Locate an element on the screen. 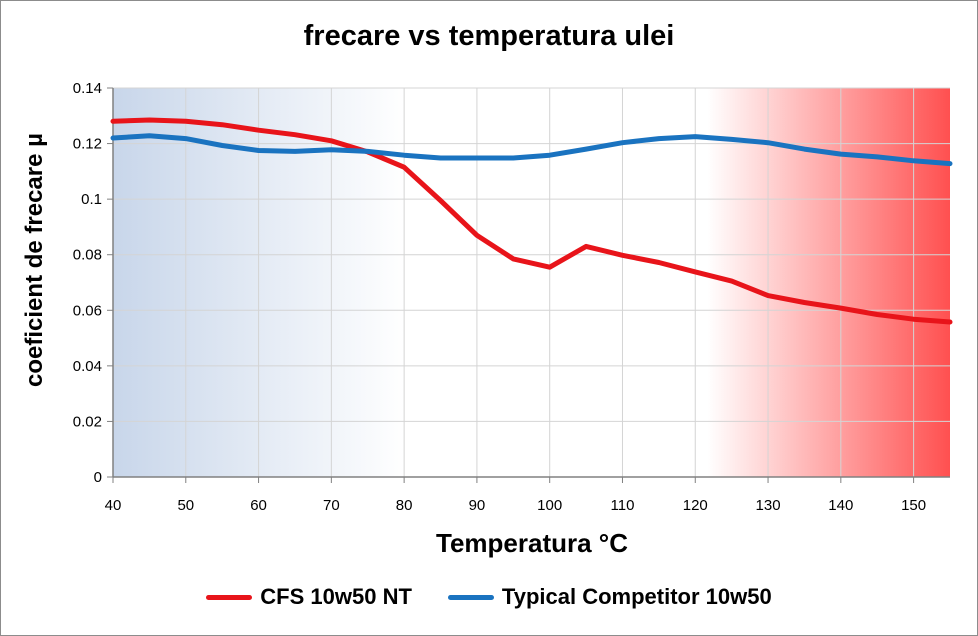  y-tick-label: 0.14 is located at coordinates (87, 88).